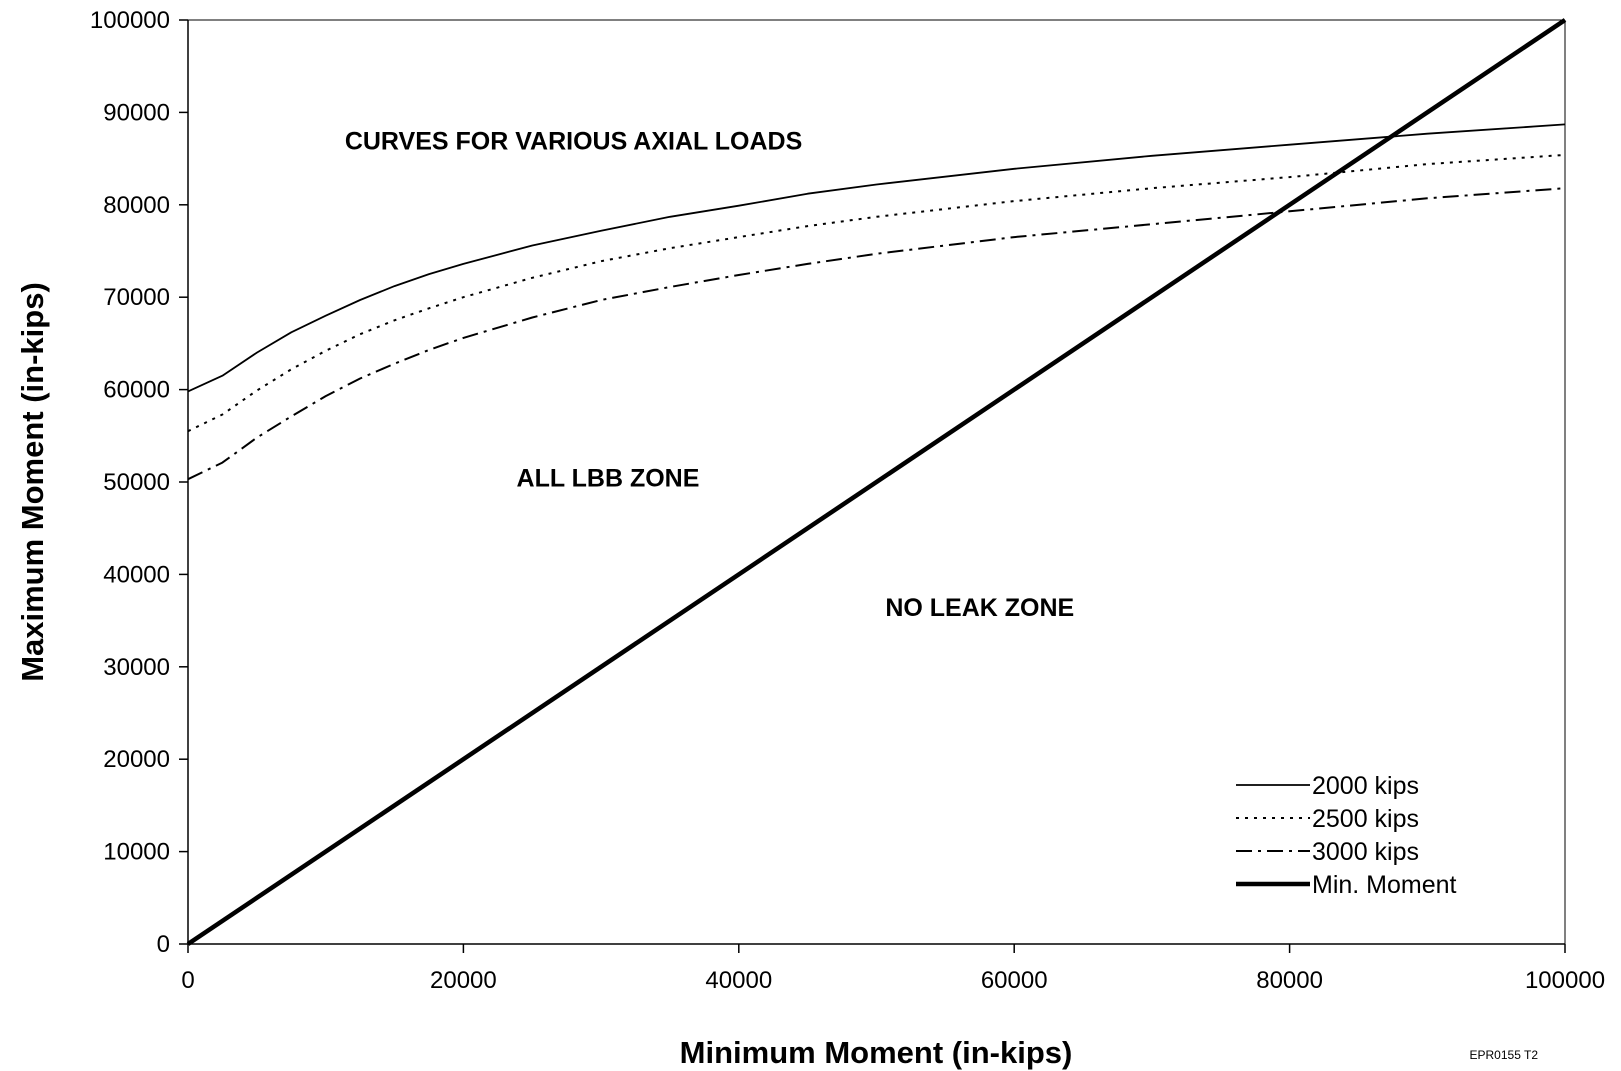 The height and width of the screenshot is (1071, 1621). What do you see at coordinates (163, 944) in the screenshot?
I see `y-tick-label: 0` at bounding box center [163, 944].